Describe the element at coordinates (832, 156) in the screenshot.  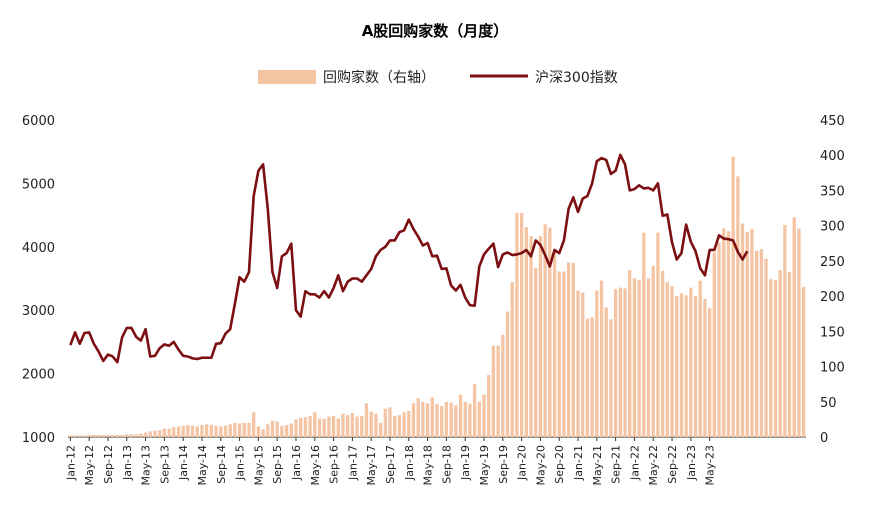
I see `y-right-tick-label: 400` at that location.